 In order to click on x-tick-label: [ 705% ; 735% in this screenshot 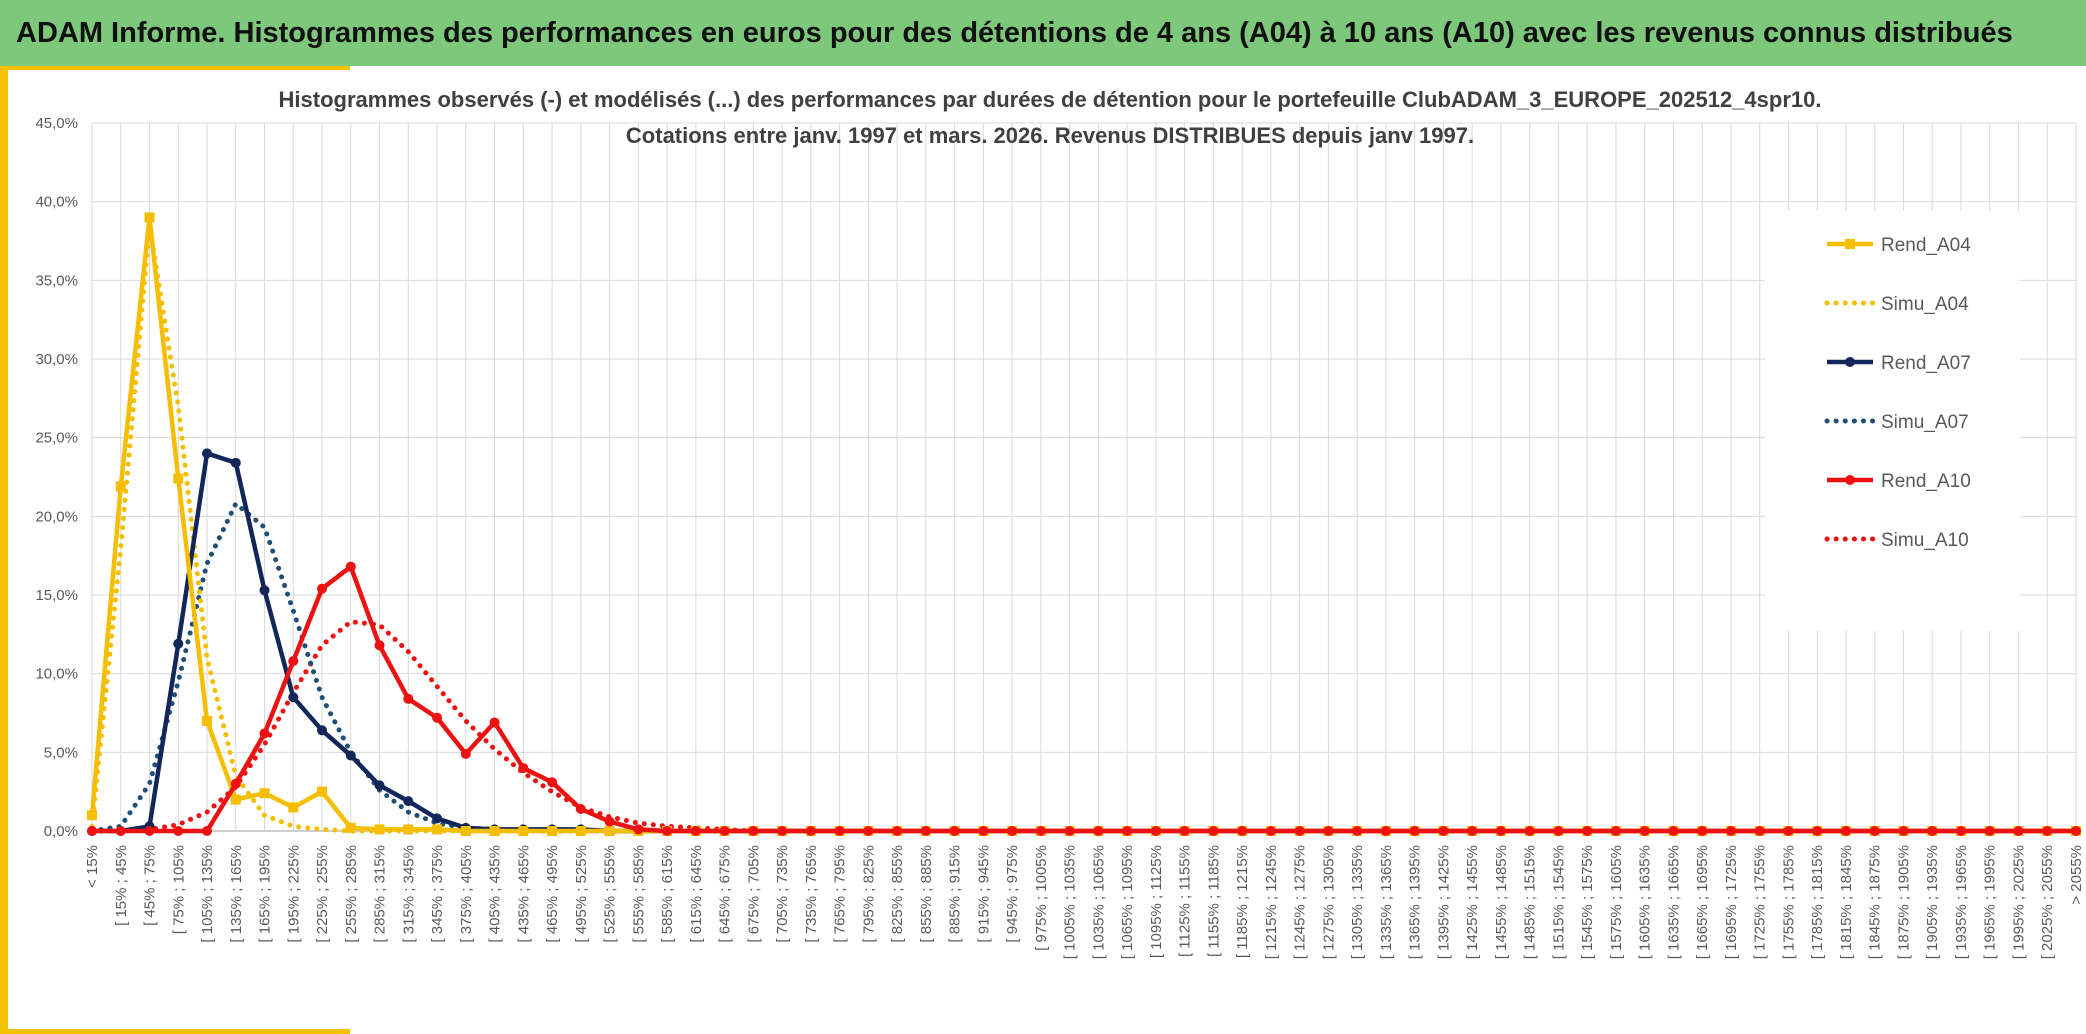, I will do `click(782, 894)`.